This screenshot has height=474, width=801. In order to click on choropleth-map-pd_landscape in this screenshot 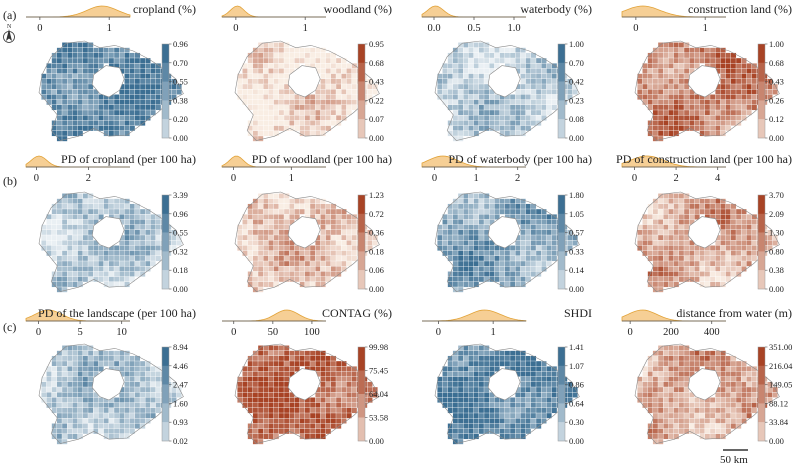, I will do `click(111, 394)`.